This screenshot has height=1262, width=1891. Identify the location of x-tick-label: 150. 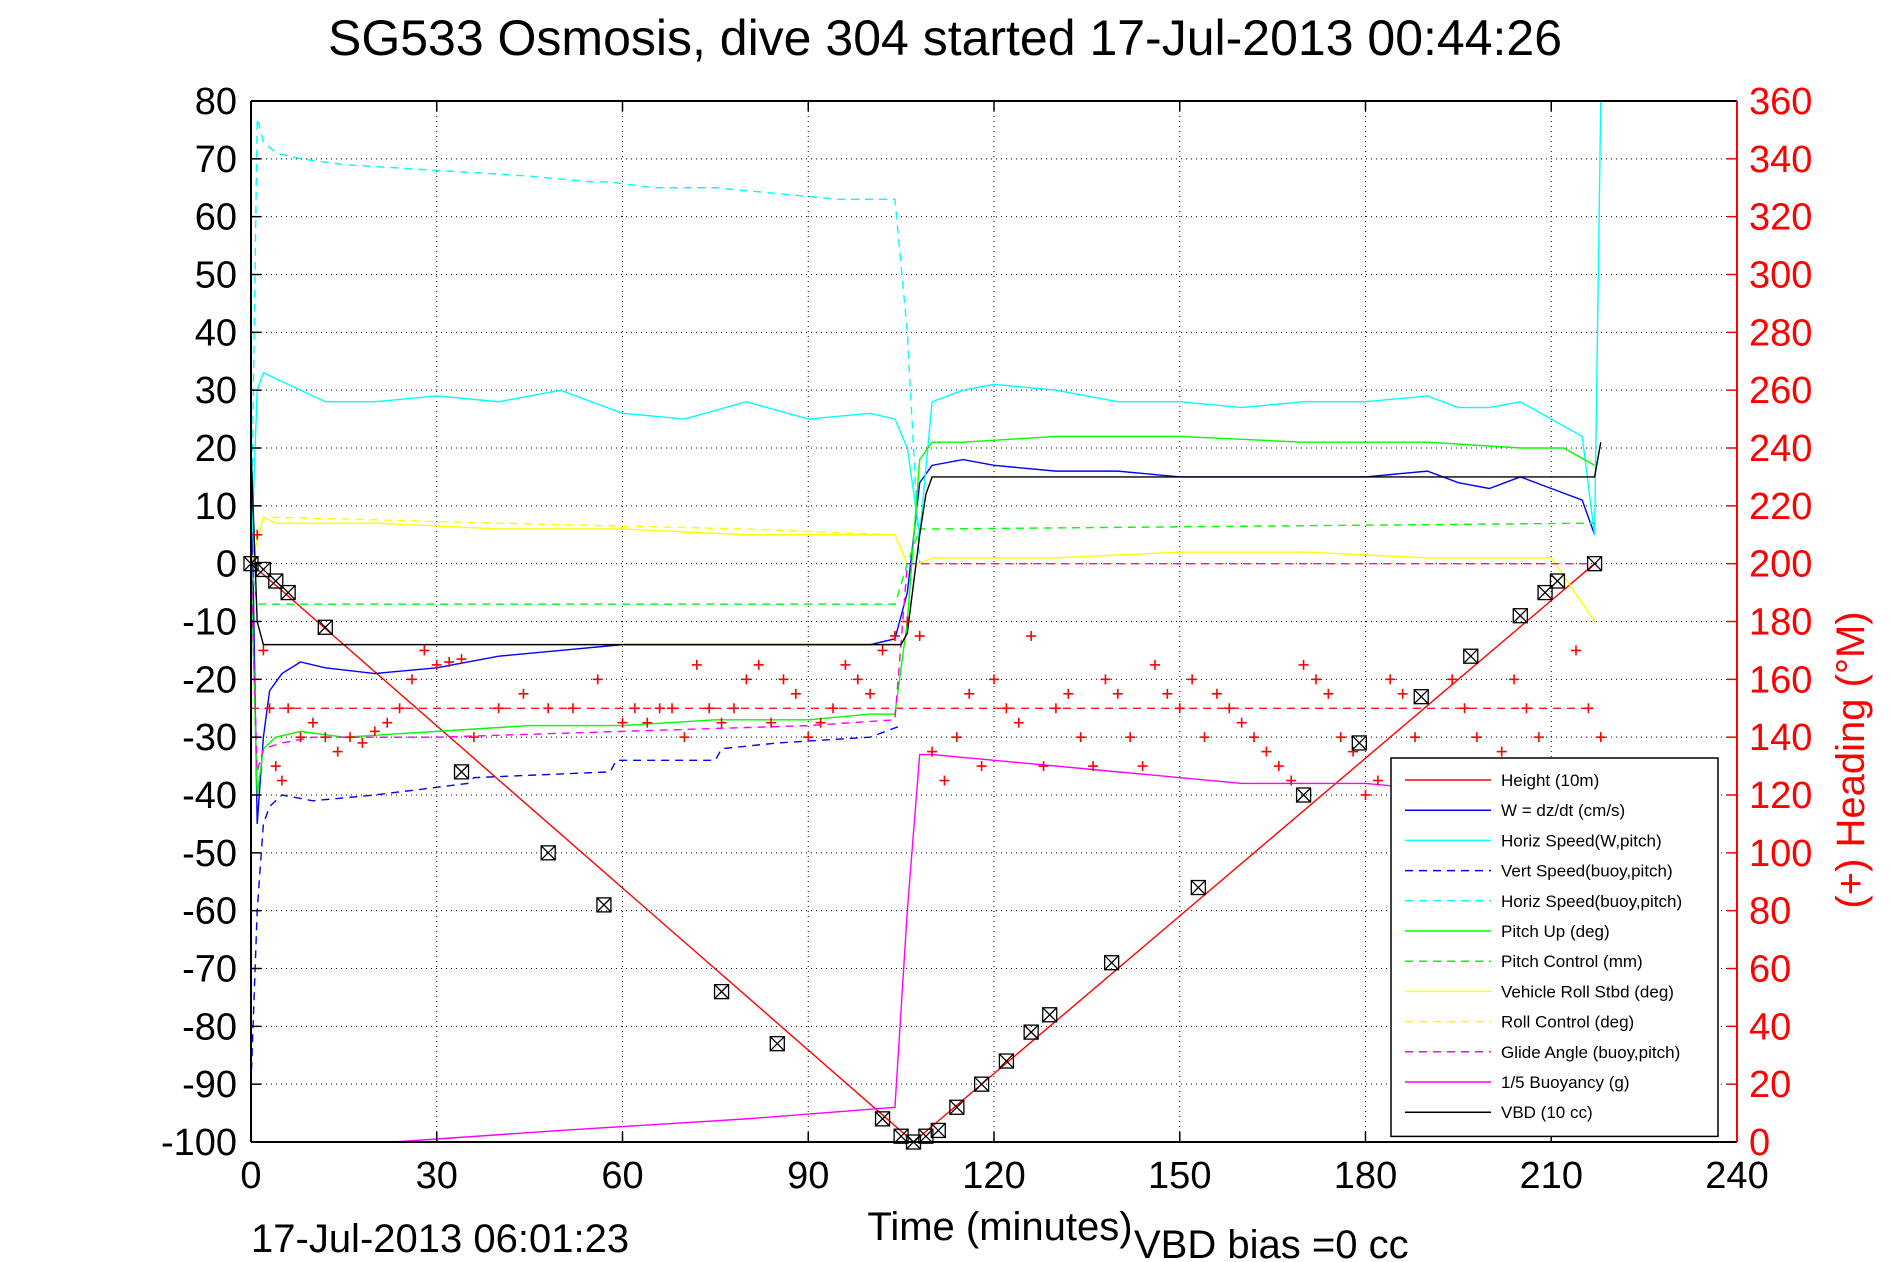
(1179, 1176).